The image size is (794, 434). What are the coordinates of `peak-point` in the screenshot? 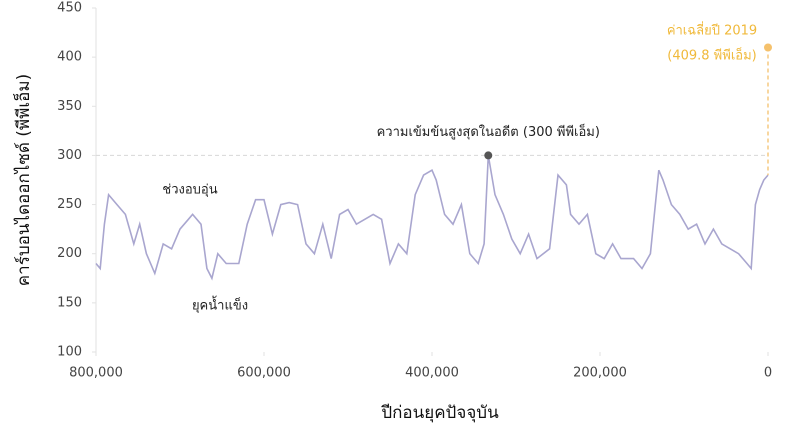 It's located at (488, 155).